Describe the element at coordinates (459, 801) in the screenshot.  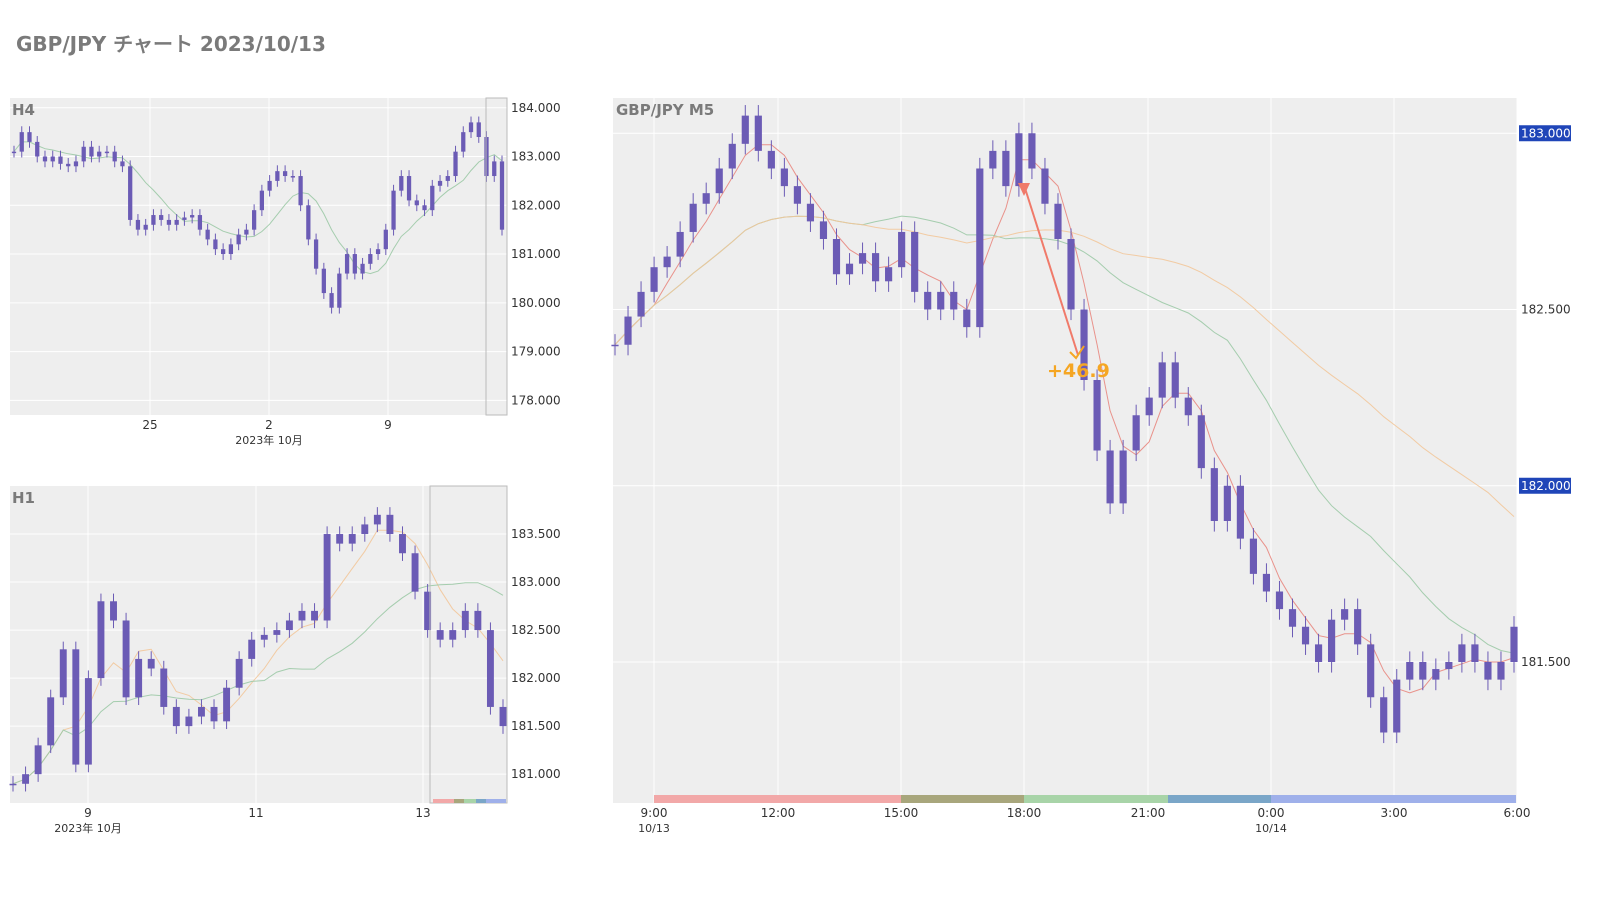
I see `session-band` at that location.